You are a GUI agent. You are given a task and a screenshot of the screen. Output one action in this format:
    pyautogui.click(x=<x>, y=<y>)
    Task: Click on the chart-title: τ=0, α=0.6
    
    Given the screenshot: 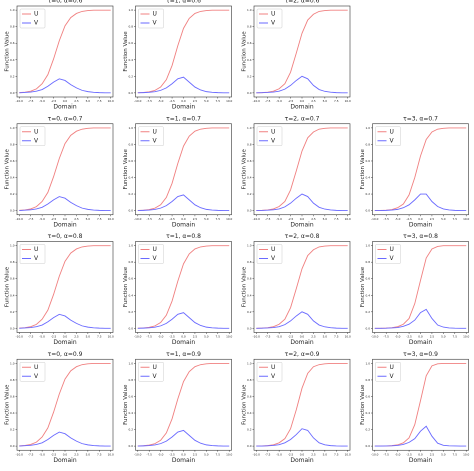 What is the action you would take?
    pyautogui.click(x=65, y=2)
    